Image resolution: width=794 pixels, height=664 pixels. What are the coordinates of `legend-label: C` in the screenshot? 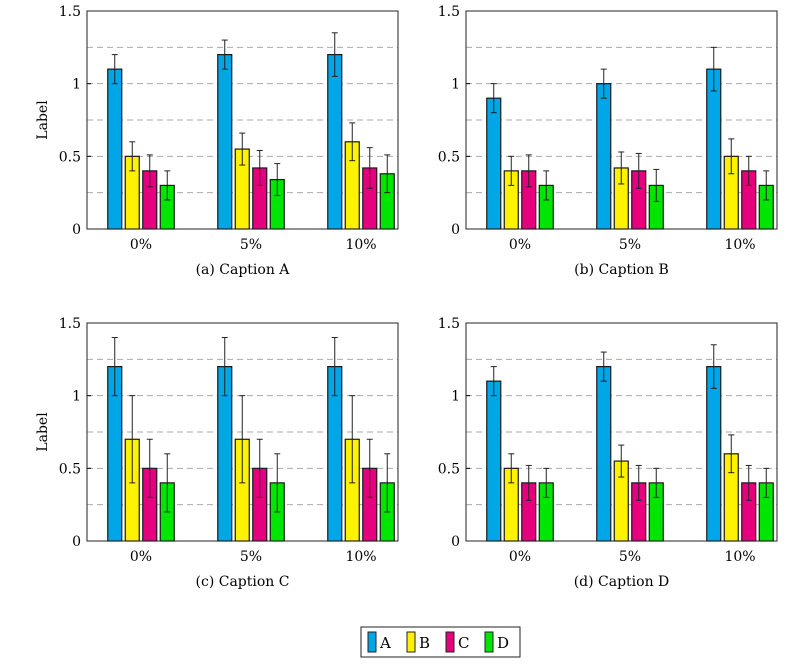 It's located at (463, 643).